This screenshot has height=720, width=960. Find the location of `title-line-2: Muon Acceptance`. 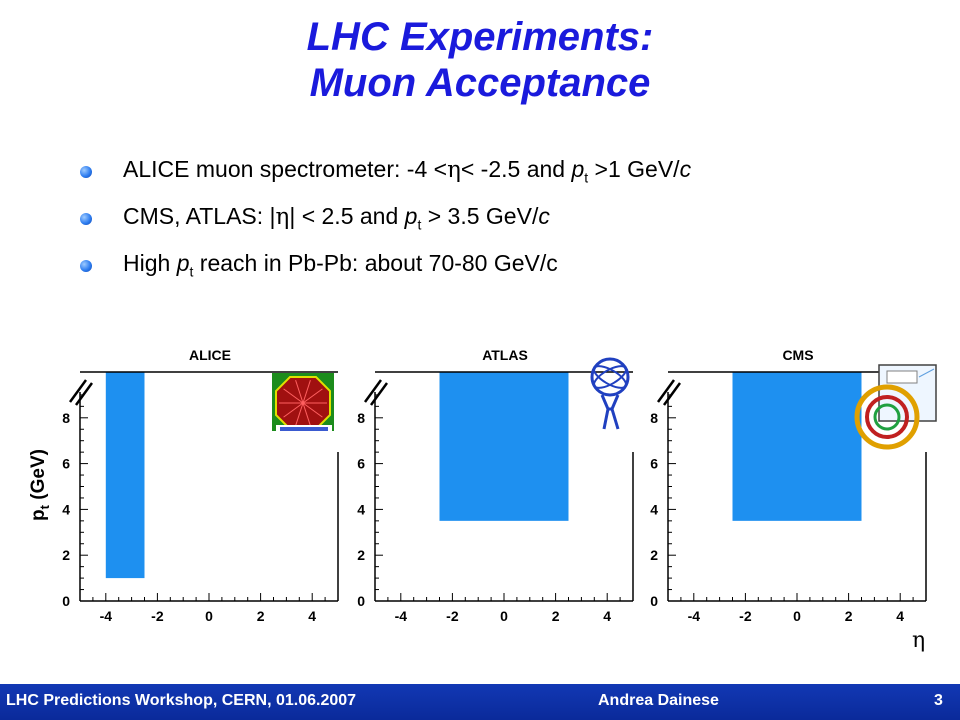

title-line-2: Muon Acceptance is located at coordinates (480, 83).